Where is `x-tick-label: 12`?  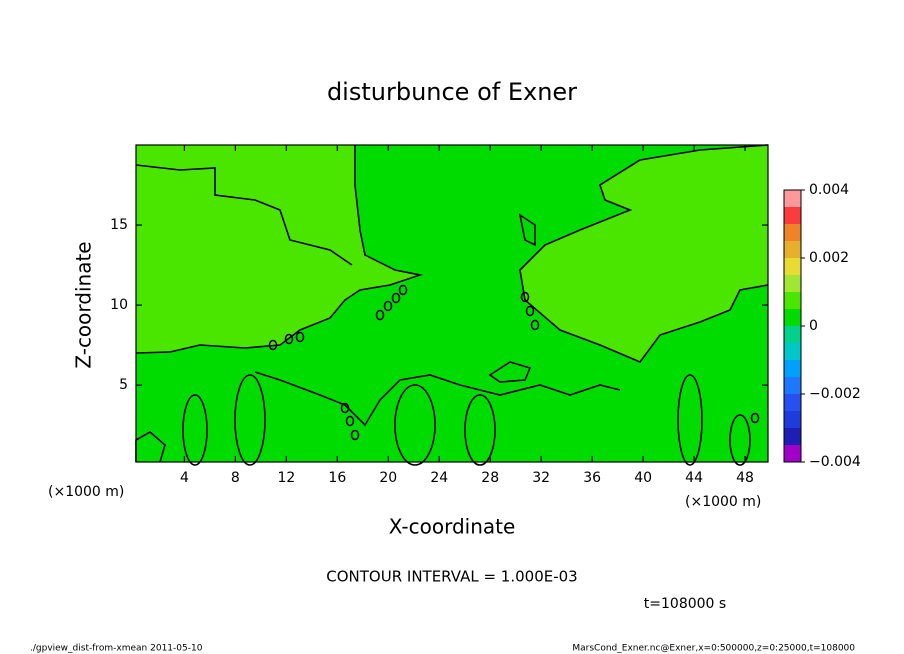 x-tick-label: 12 is located at coordinates (286, 478).